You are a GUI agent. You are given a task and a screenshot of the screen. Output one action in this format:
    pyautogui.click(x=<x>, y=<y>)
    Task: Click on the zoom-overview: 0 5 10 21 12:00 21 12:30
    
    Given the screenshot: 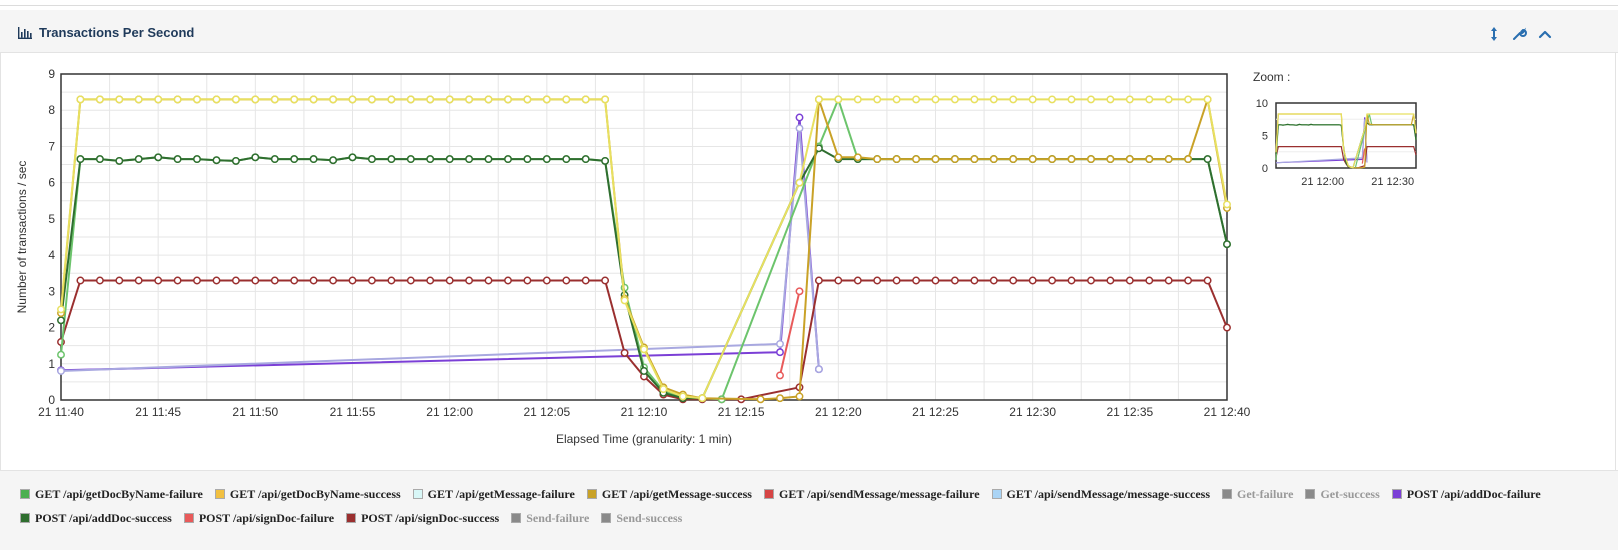 What is the action you would take?
    pyautogui.click(x=1336, y=143)
    